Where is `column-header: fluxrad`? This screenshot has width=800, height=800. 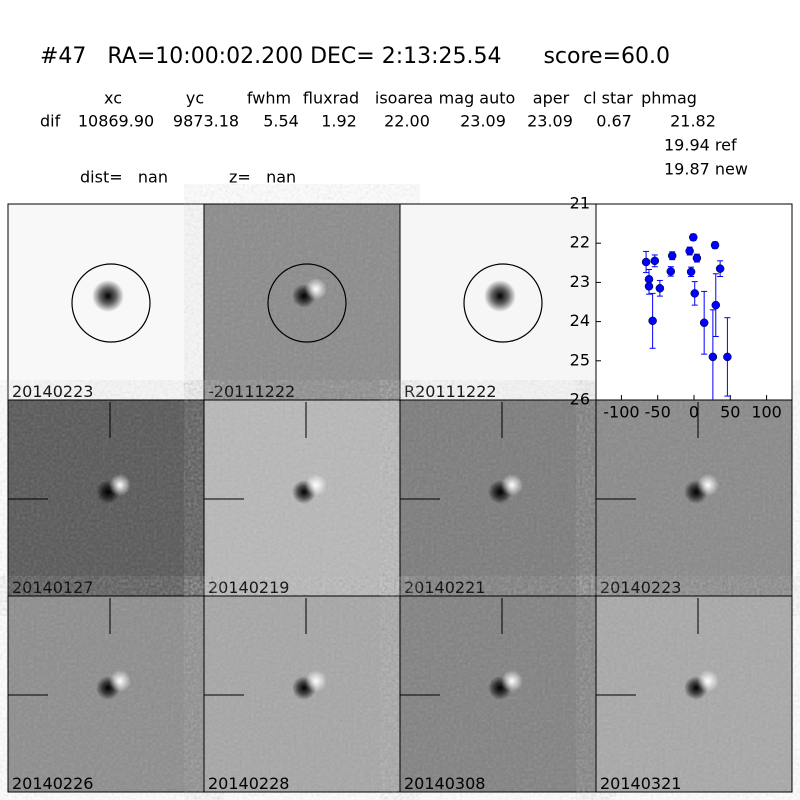 column-header: fluxrad is located at coordinates (331, 98).